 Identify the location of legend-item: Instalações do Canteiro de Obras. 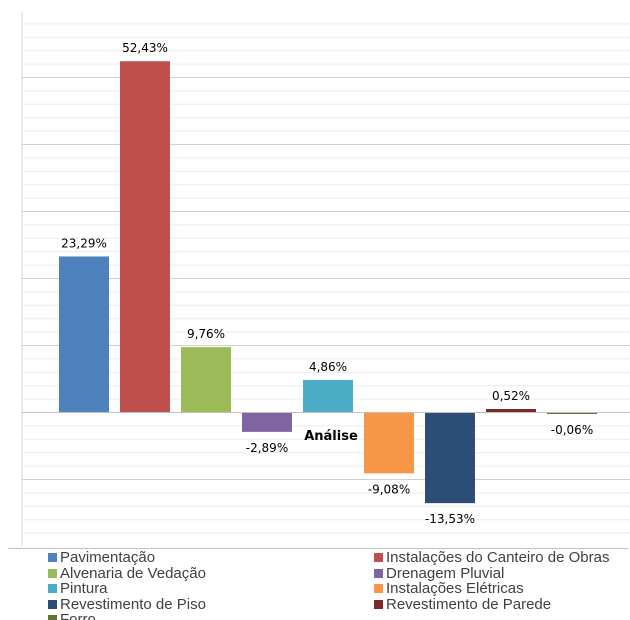
(501, 558).